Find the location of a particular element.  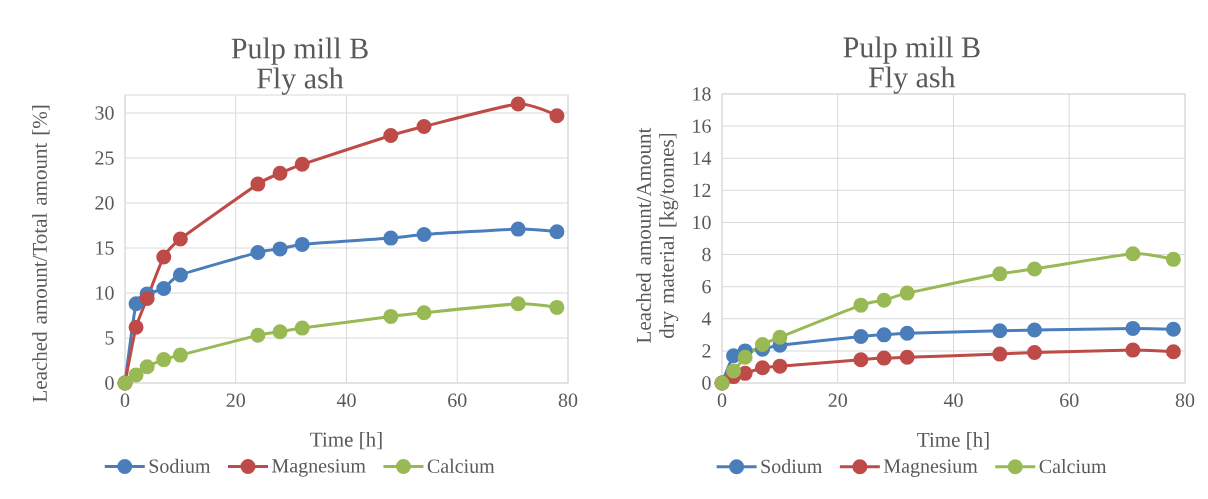

y-axis-title: Leached amount/Total amount [%] is located at coordinates (41, 253).